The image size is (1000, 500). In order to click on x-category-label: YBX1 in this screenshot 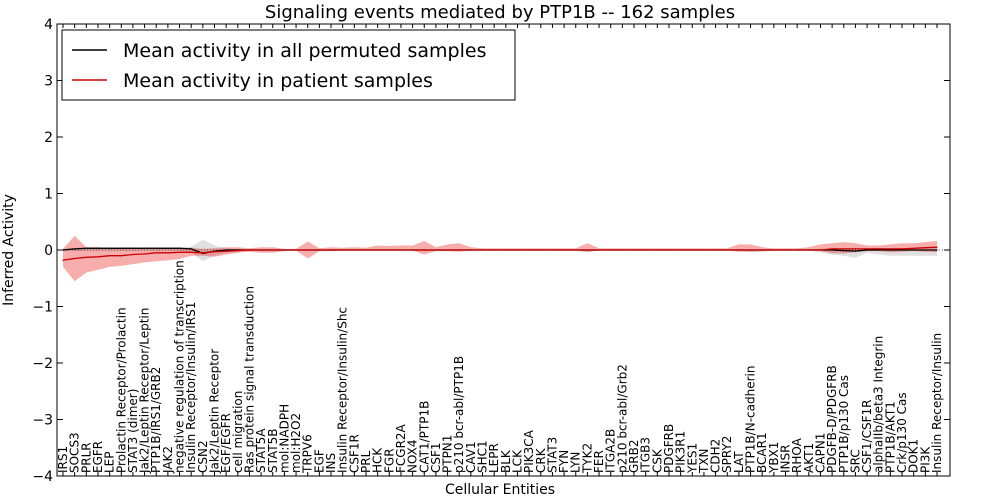, I will do `click(774, 458)`.